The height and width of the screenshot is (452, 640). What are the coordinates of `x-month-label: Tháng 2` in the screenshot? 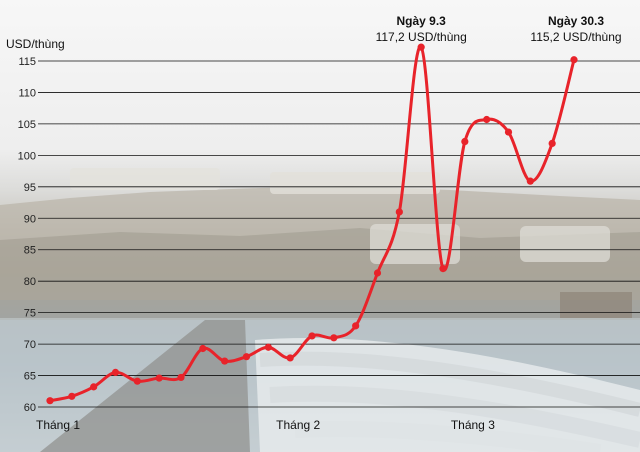 It's located at (298, 425).